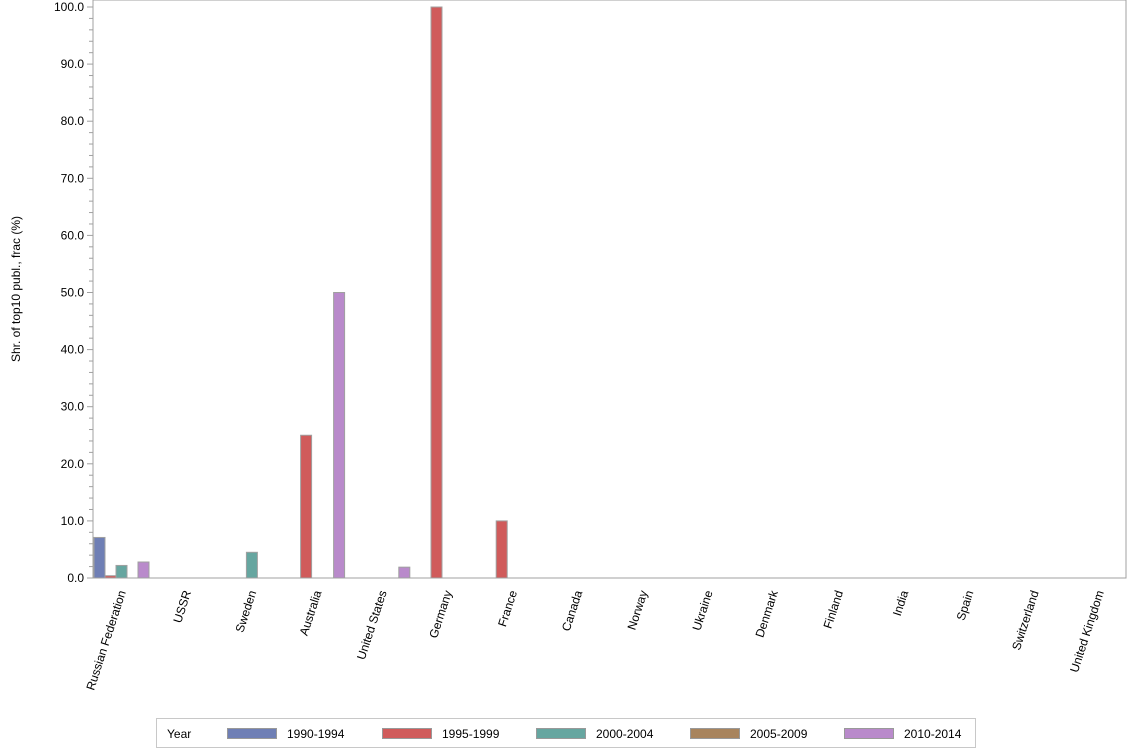 Image resolution: width=1134 pixels, height=756 pixels. I want to click on y-tick-label: 20.0, so click(73, 464).